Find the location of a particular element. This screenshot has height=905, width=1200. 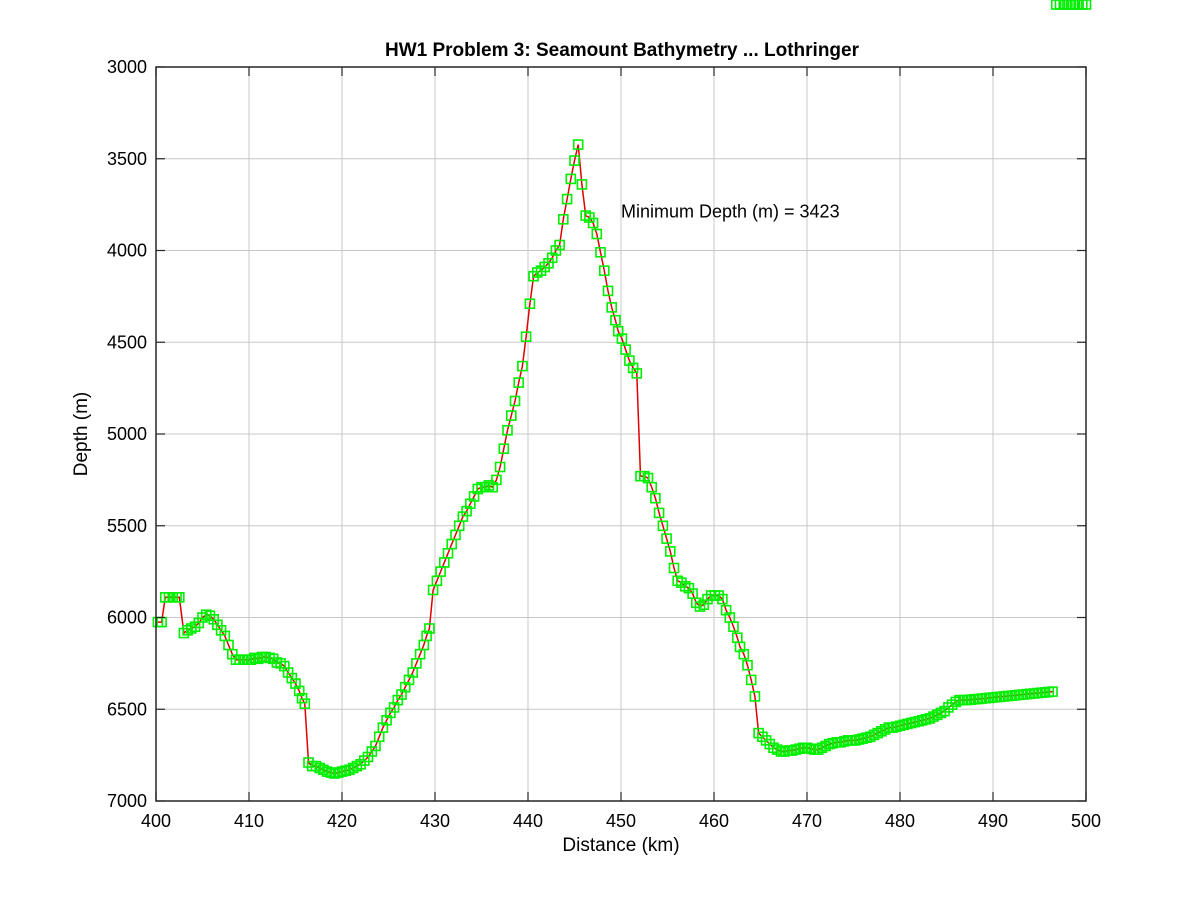

y-tick-label: 7000 is located at coordinates (127, 801).